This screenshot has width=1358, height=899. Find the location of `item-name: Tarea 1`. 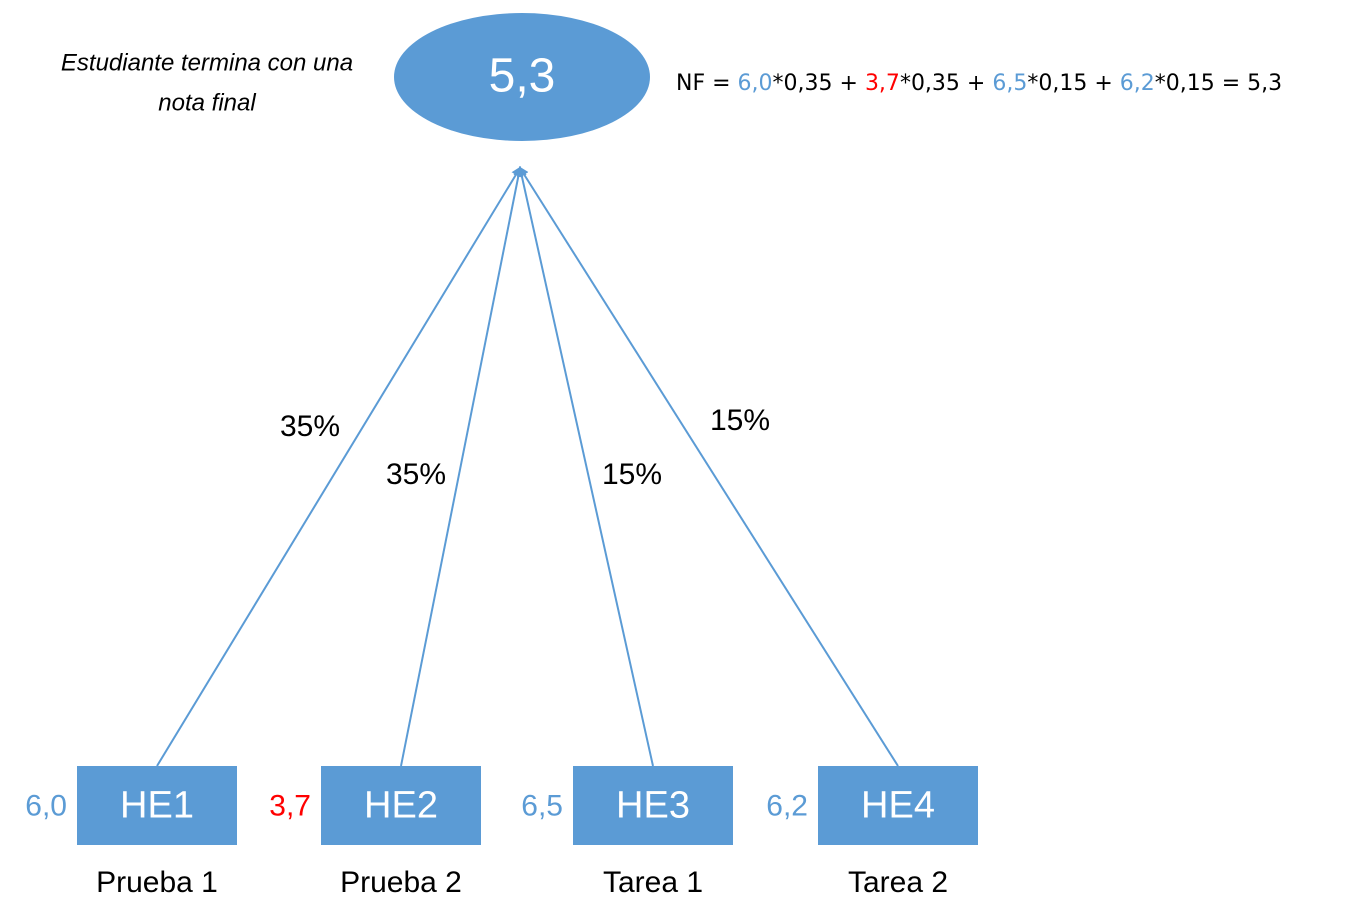

item-name: Tarea 1 is located at coordinates (653, 882).